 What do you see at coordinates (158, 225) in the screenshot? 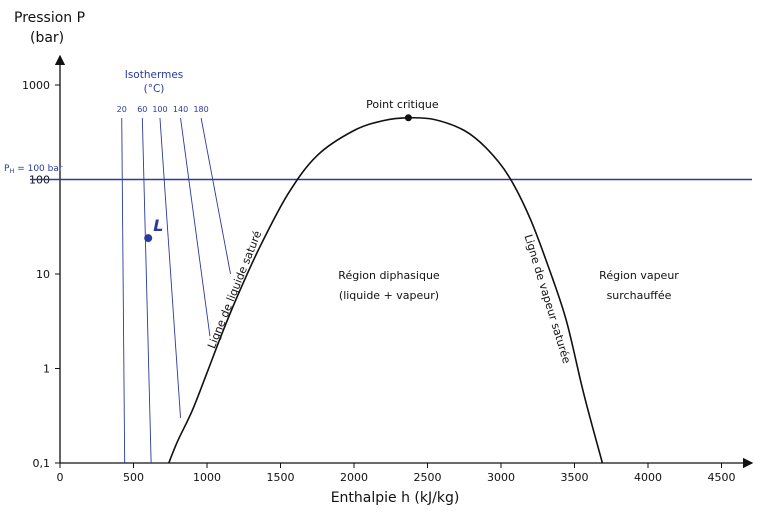
I see `point-l-label: L` at bounding box center [158, 225].